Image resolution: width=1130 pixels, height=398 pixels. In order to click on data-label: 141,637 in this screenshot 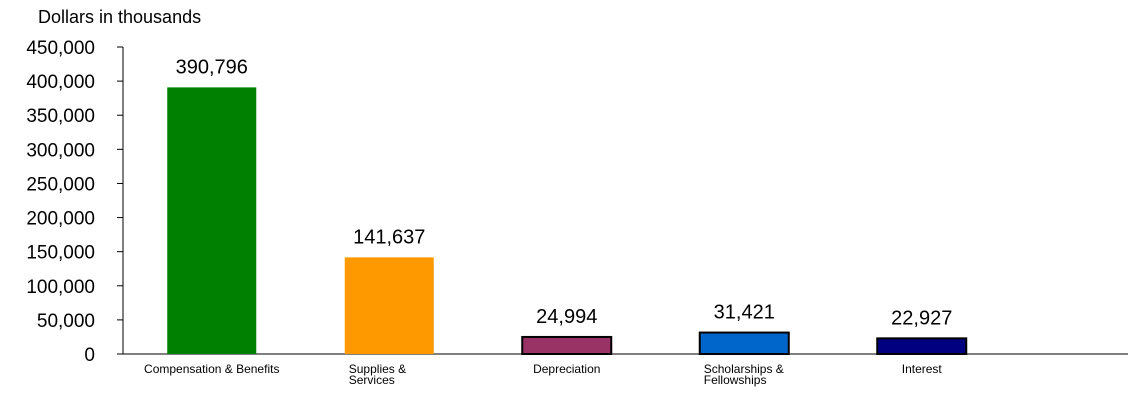, I will do `click(389, 237)`.